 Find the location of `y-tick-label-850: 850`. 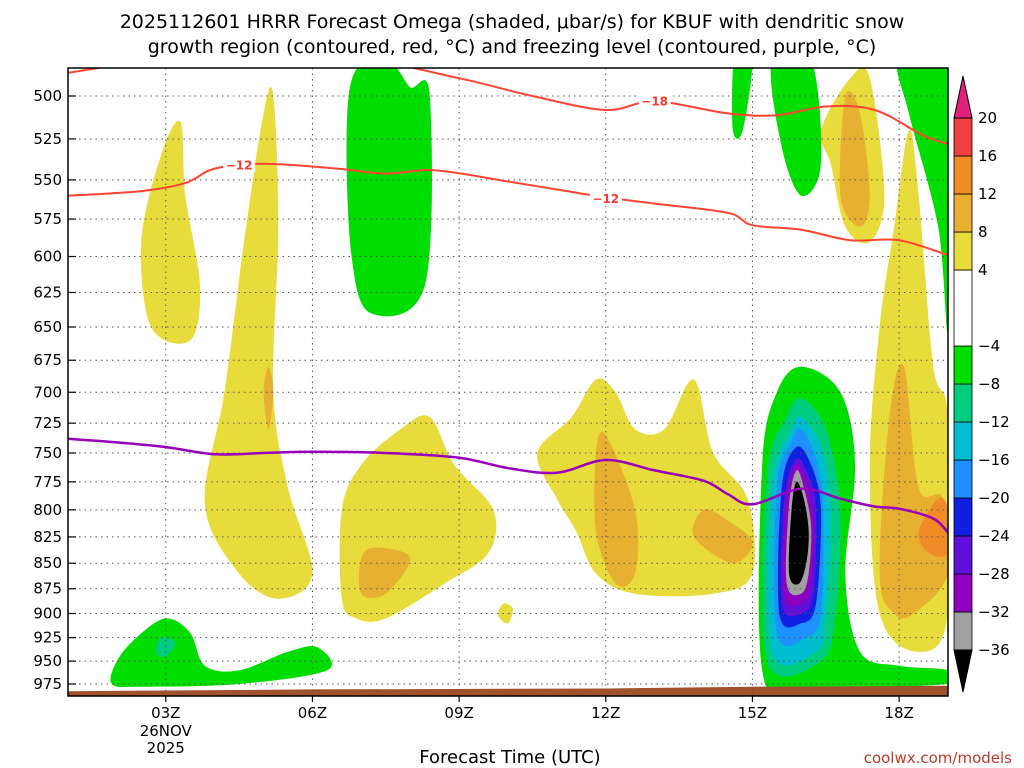

y-tick-label-850: 850 is located at coordinates (47, 563).